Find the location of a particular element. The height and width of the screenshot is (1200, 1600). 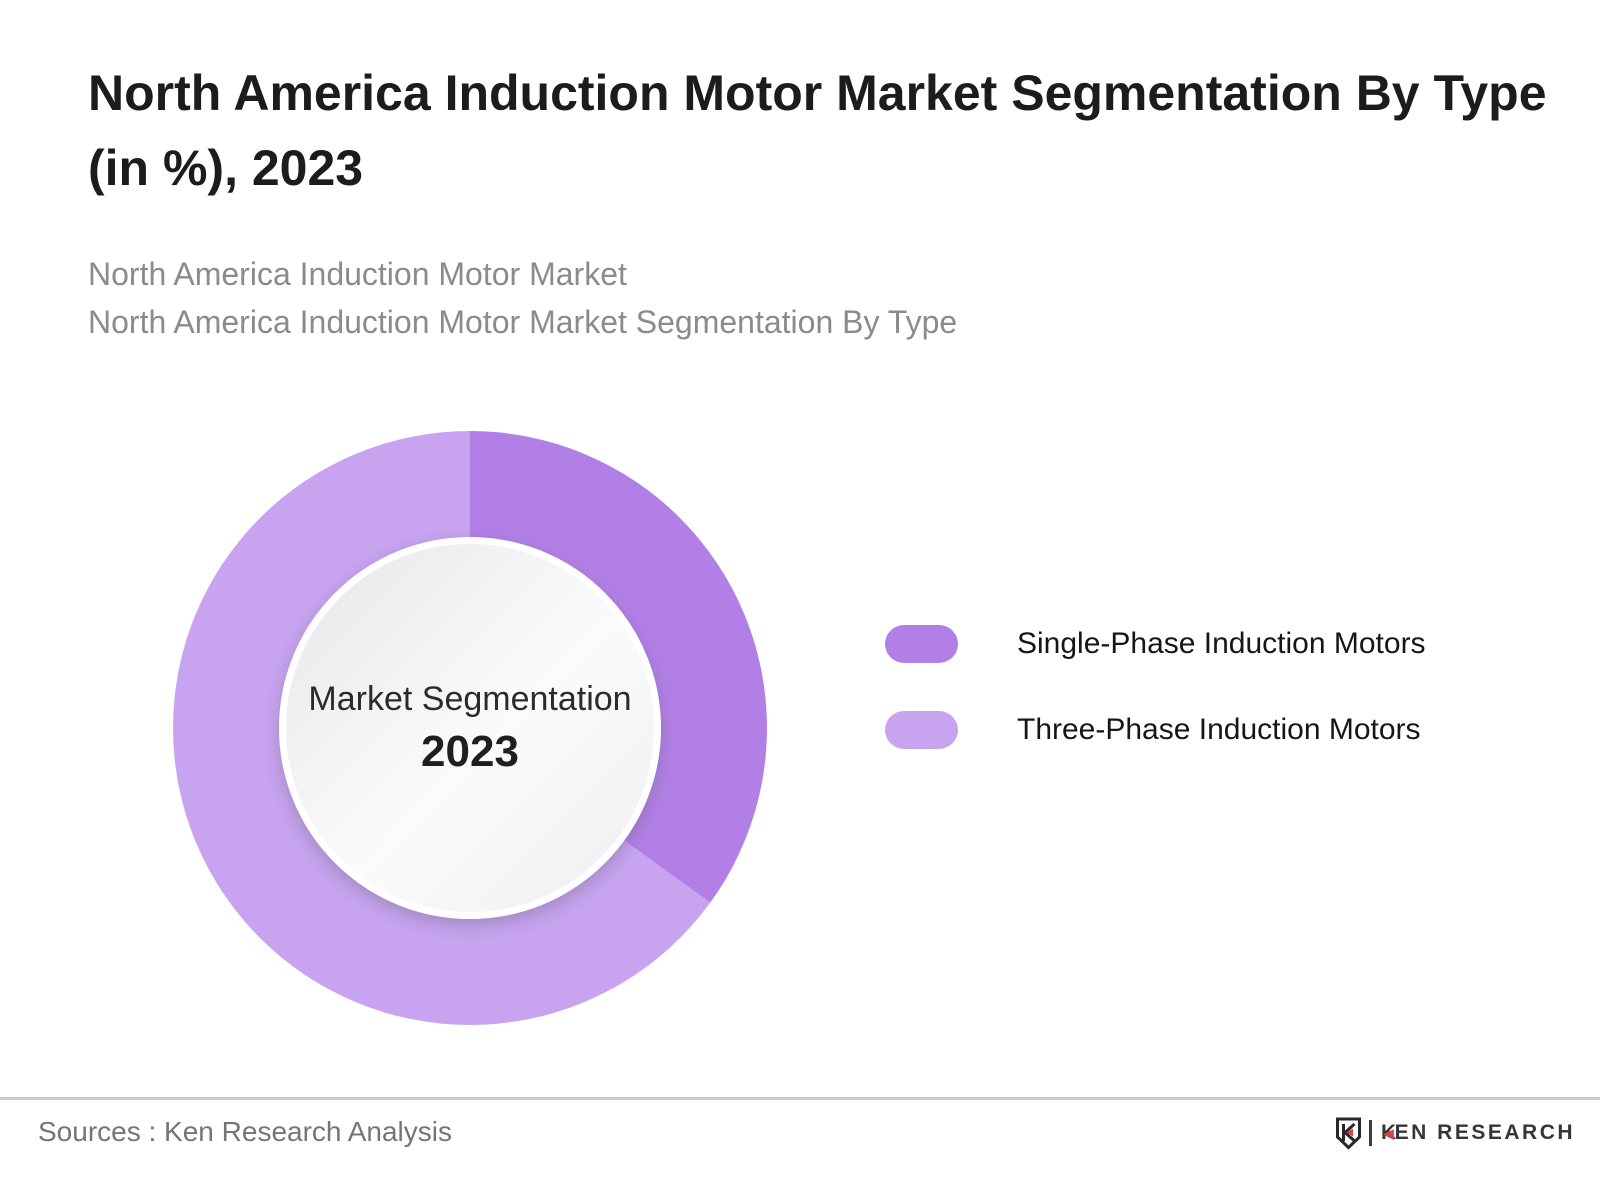

legend-label-three-phase: Three-Phase Induction Motors is located at coordinates (1219, 729).